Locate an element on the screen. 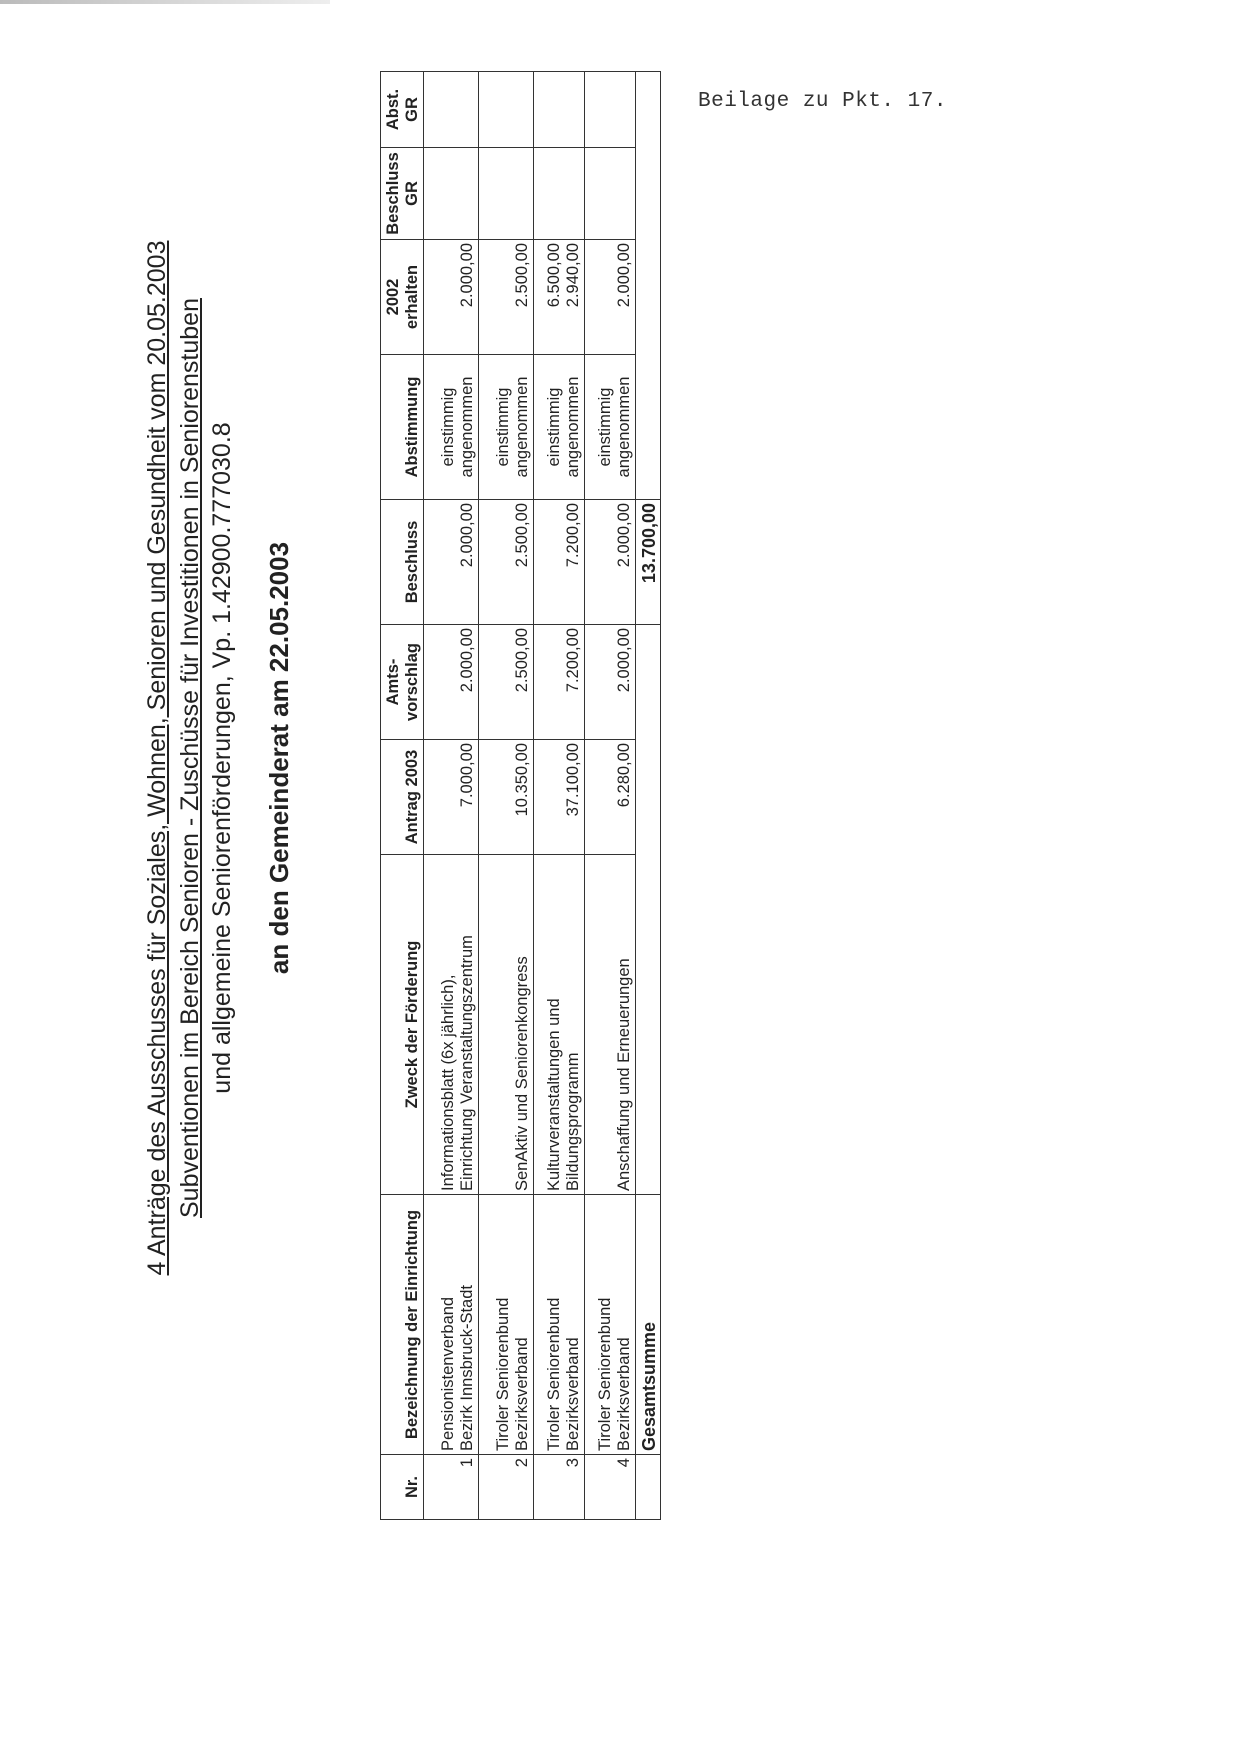 The width and height of the screenshot is (1240, 1753). title-line-4: an den Gemeinderat am 22.05.2003 is located at coordinates (279, 758).